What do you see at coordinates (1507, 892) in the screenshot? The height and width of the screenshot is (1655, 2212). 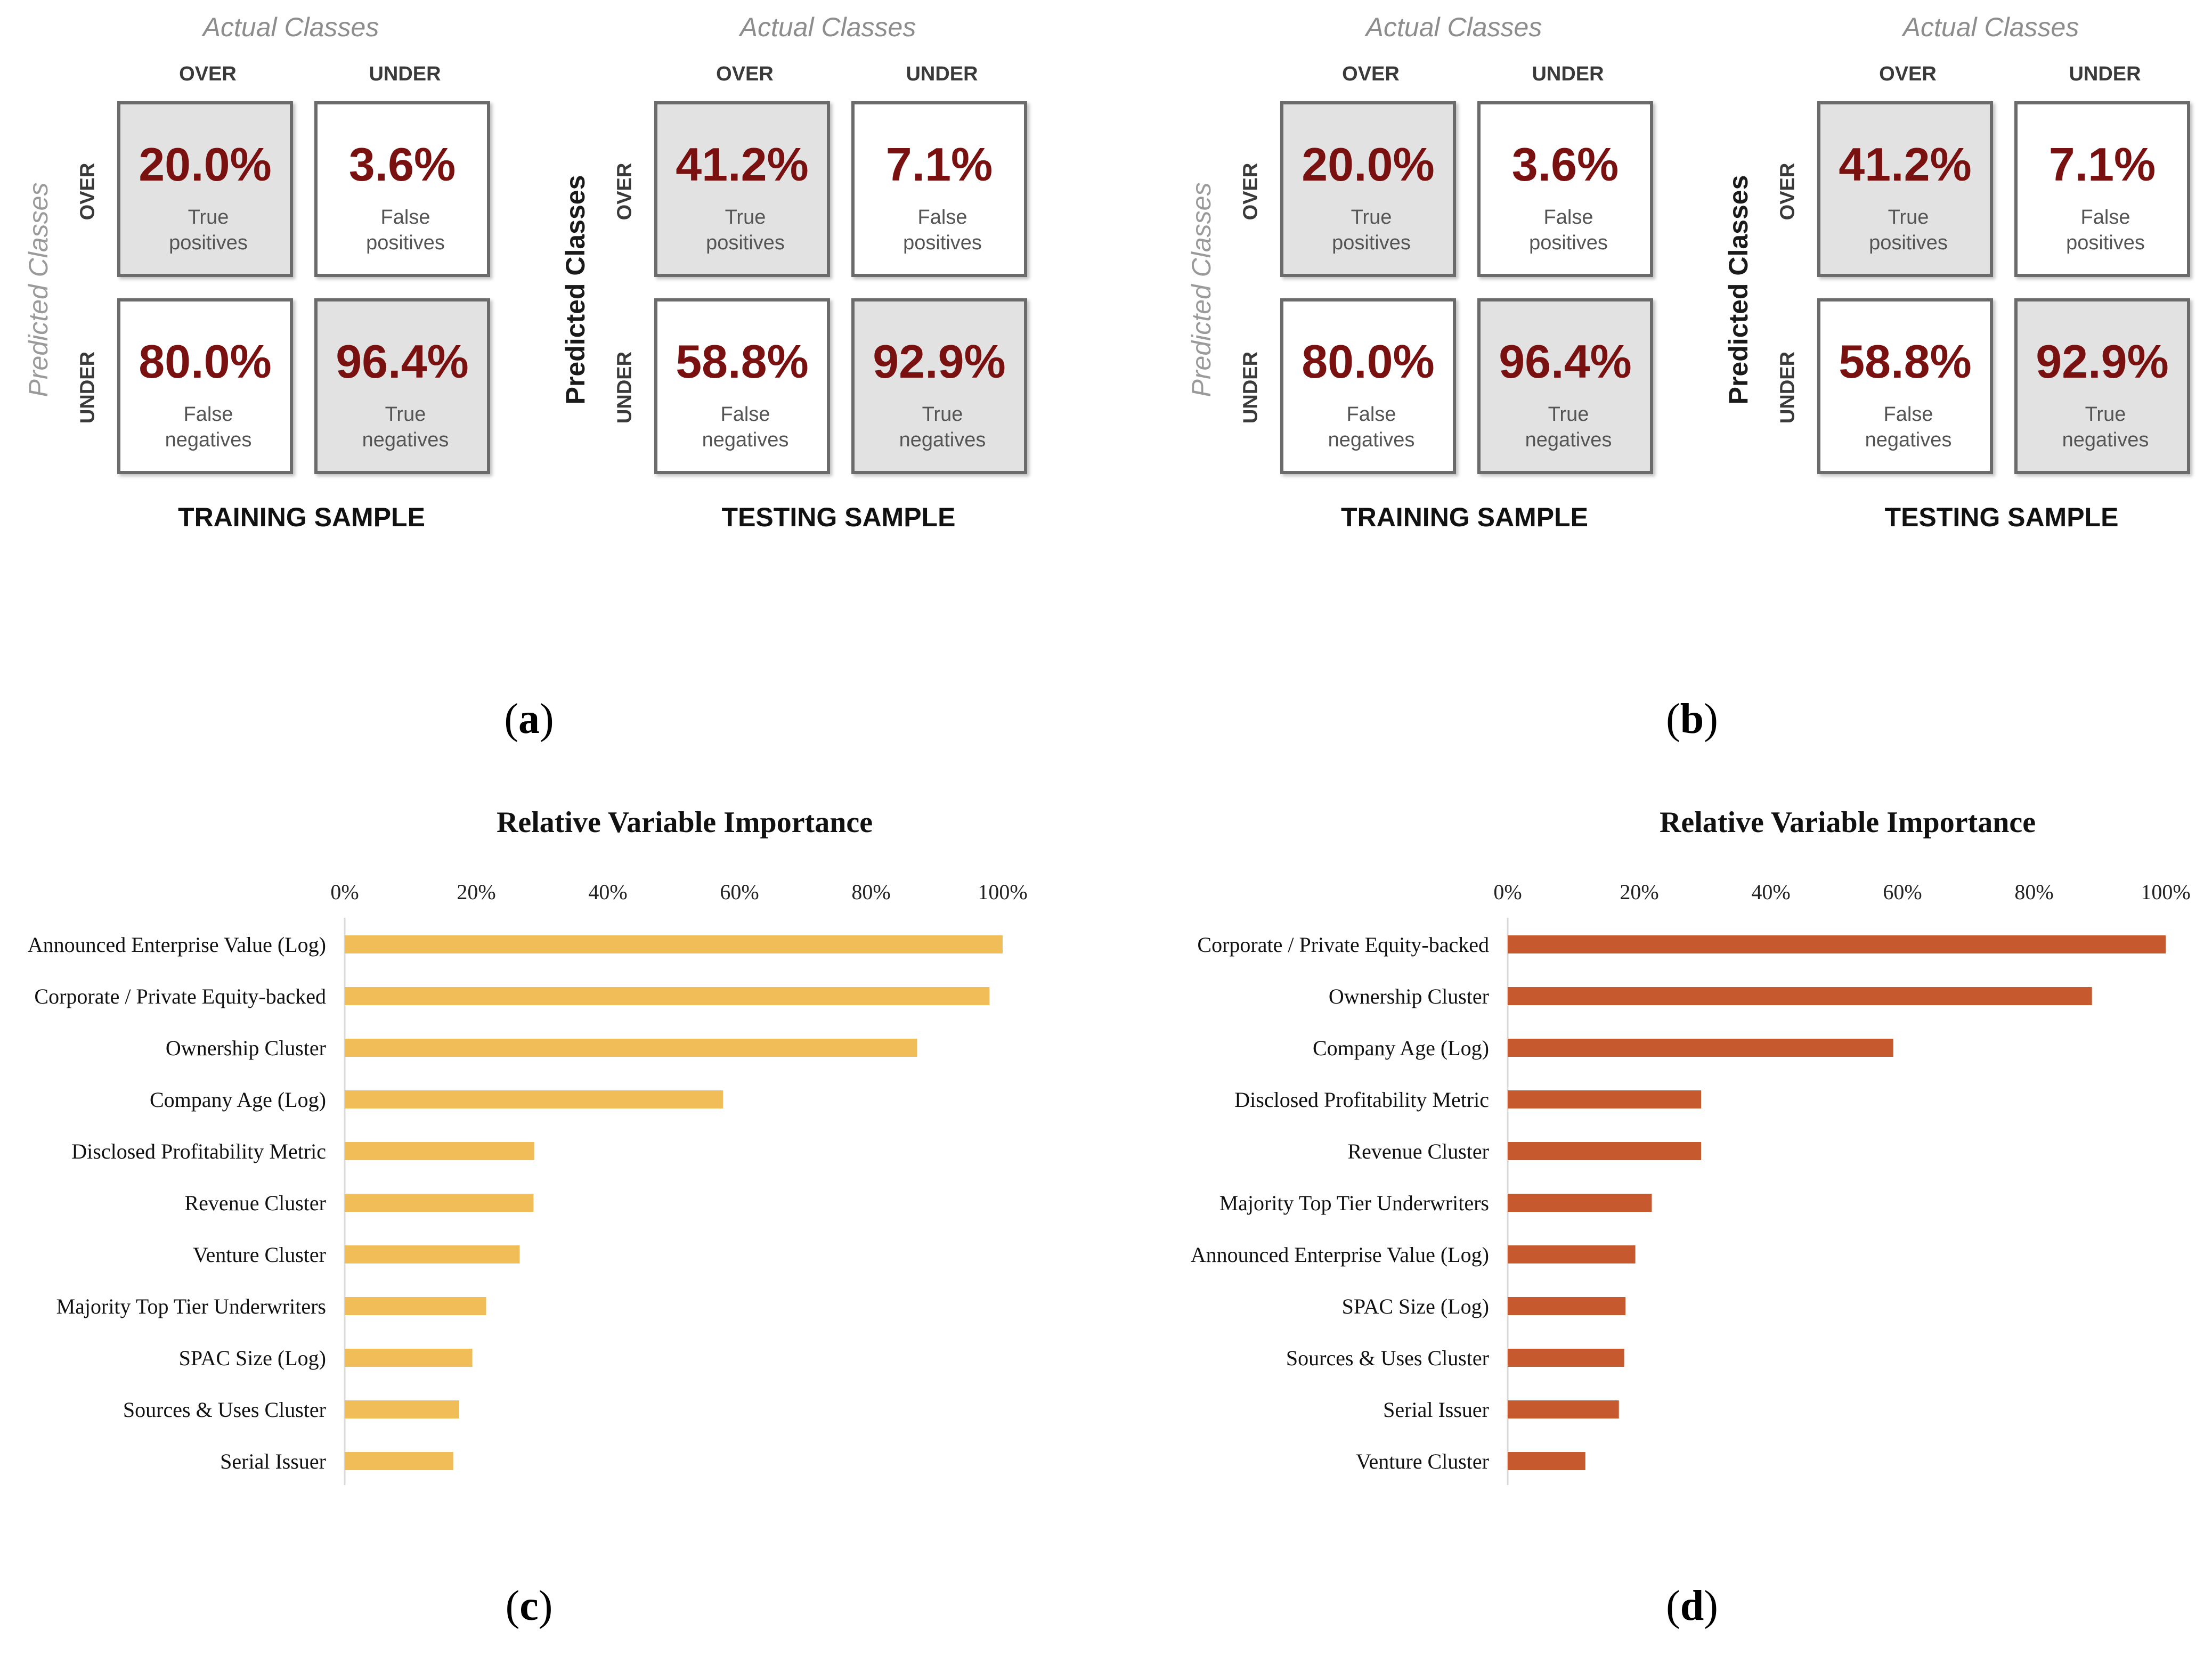 I see `x-tick-label: 0%` at bounding box center [1507, 892].